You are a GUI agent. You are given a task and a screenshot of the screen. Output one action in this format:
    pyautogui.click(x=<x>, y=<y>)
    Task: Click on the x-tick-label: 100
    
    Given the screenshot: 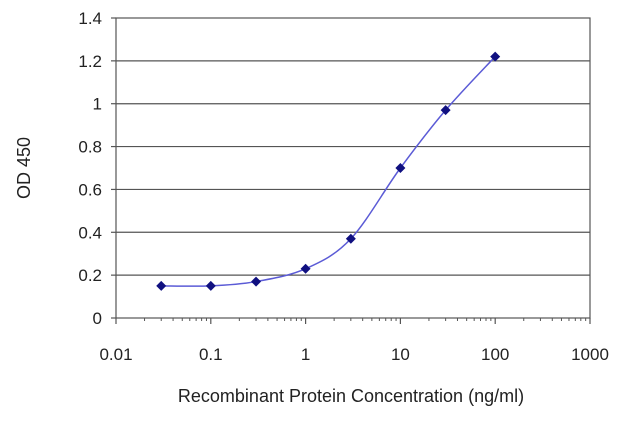 What is the action you would take?
    pyautogui.click(x=495, y=354)
    